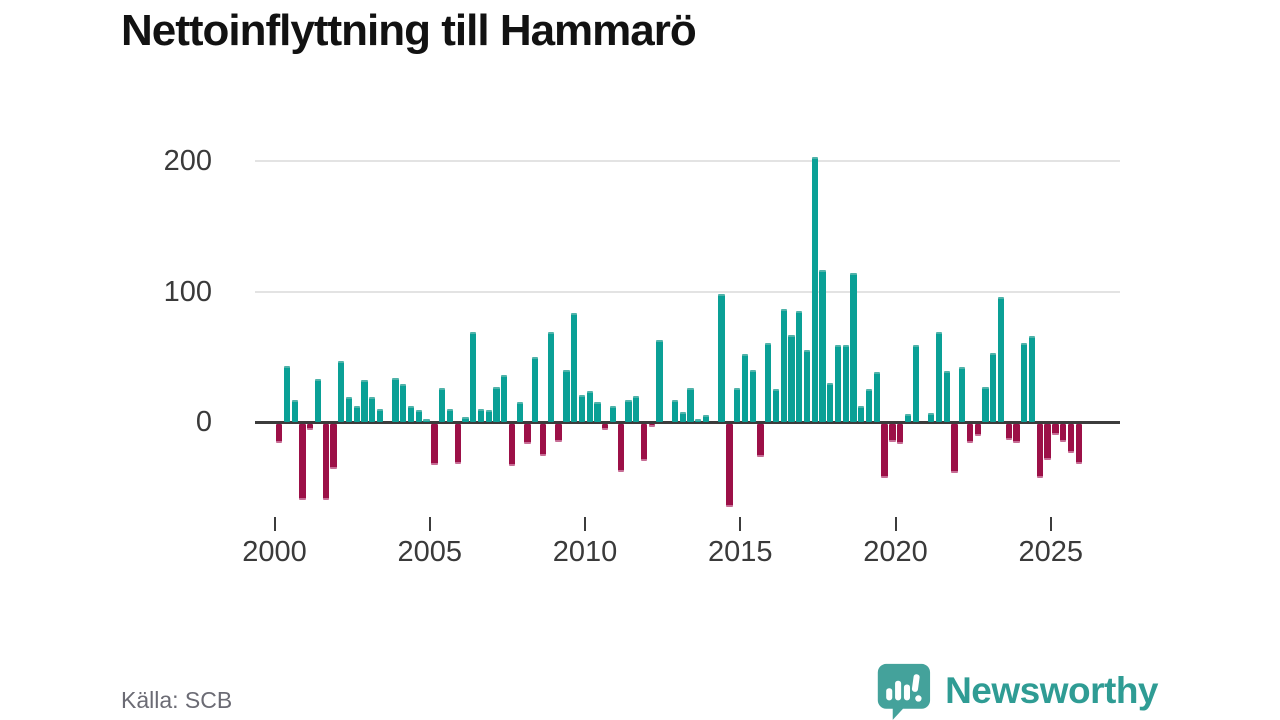  What do you see at coordinates (822, 345) in the screenshot?
I see `bar-2017-q3` at bounding box center [822, 345].